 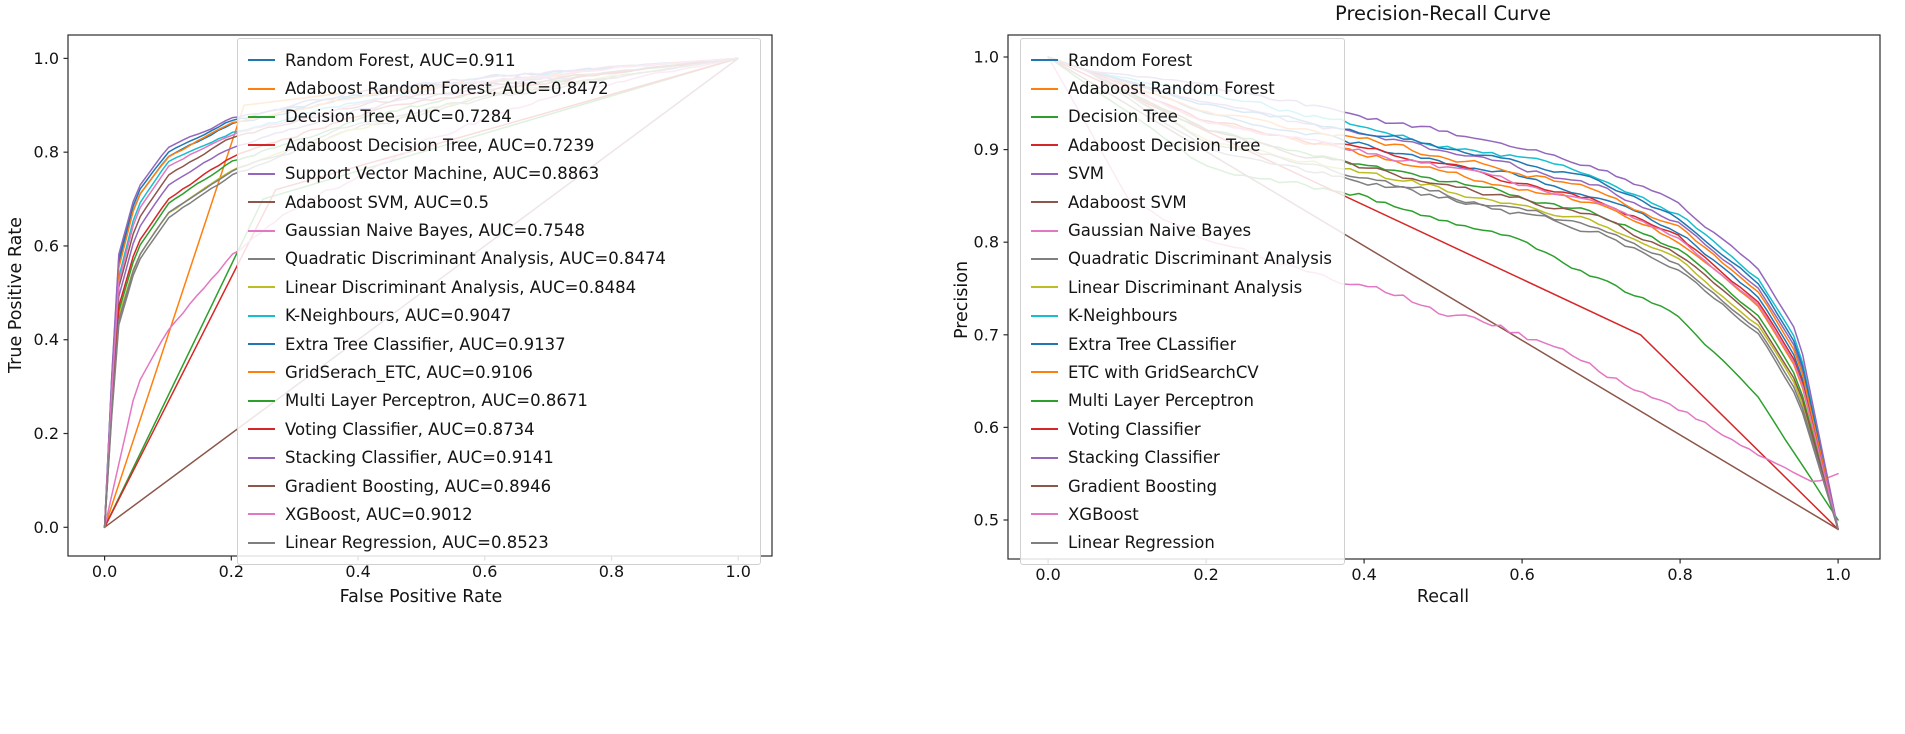 What do you see at coordinates (1086, 174) in the screenshot?
I see `legend-label: SVM` at bounding box center [1086, 174].